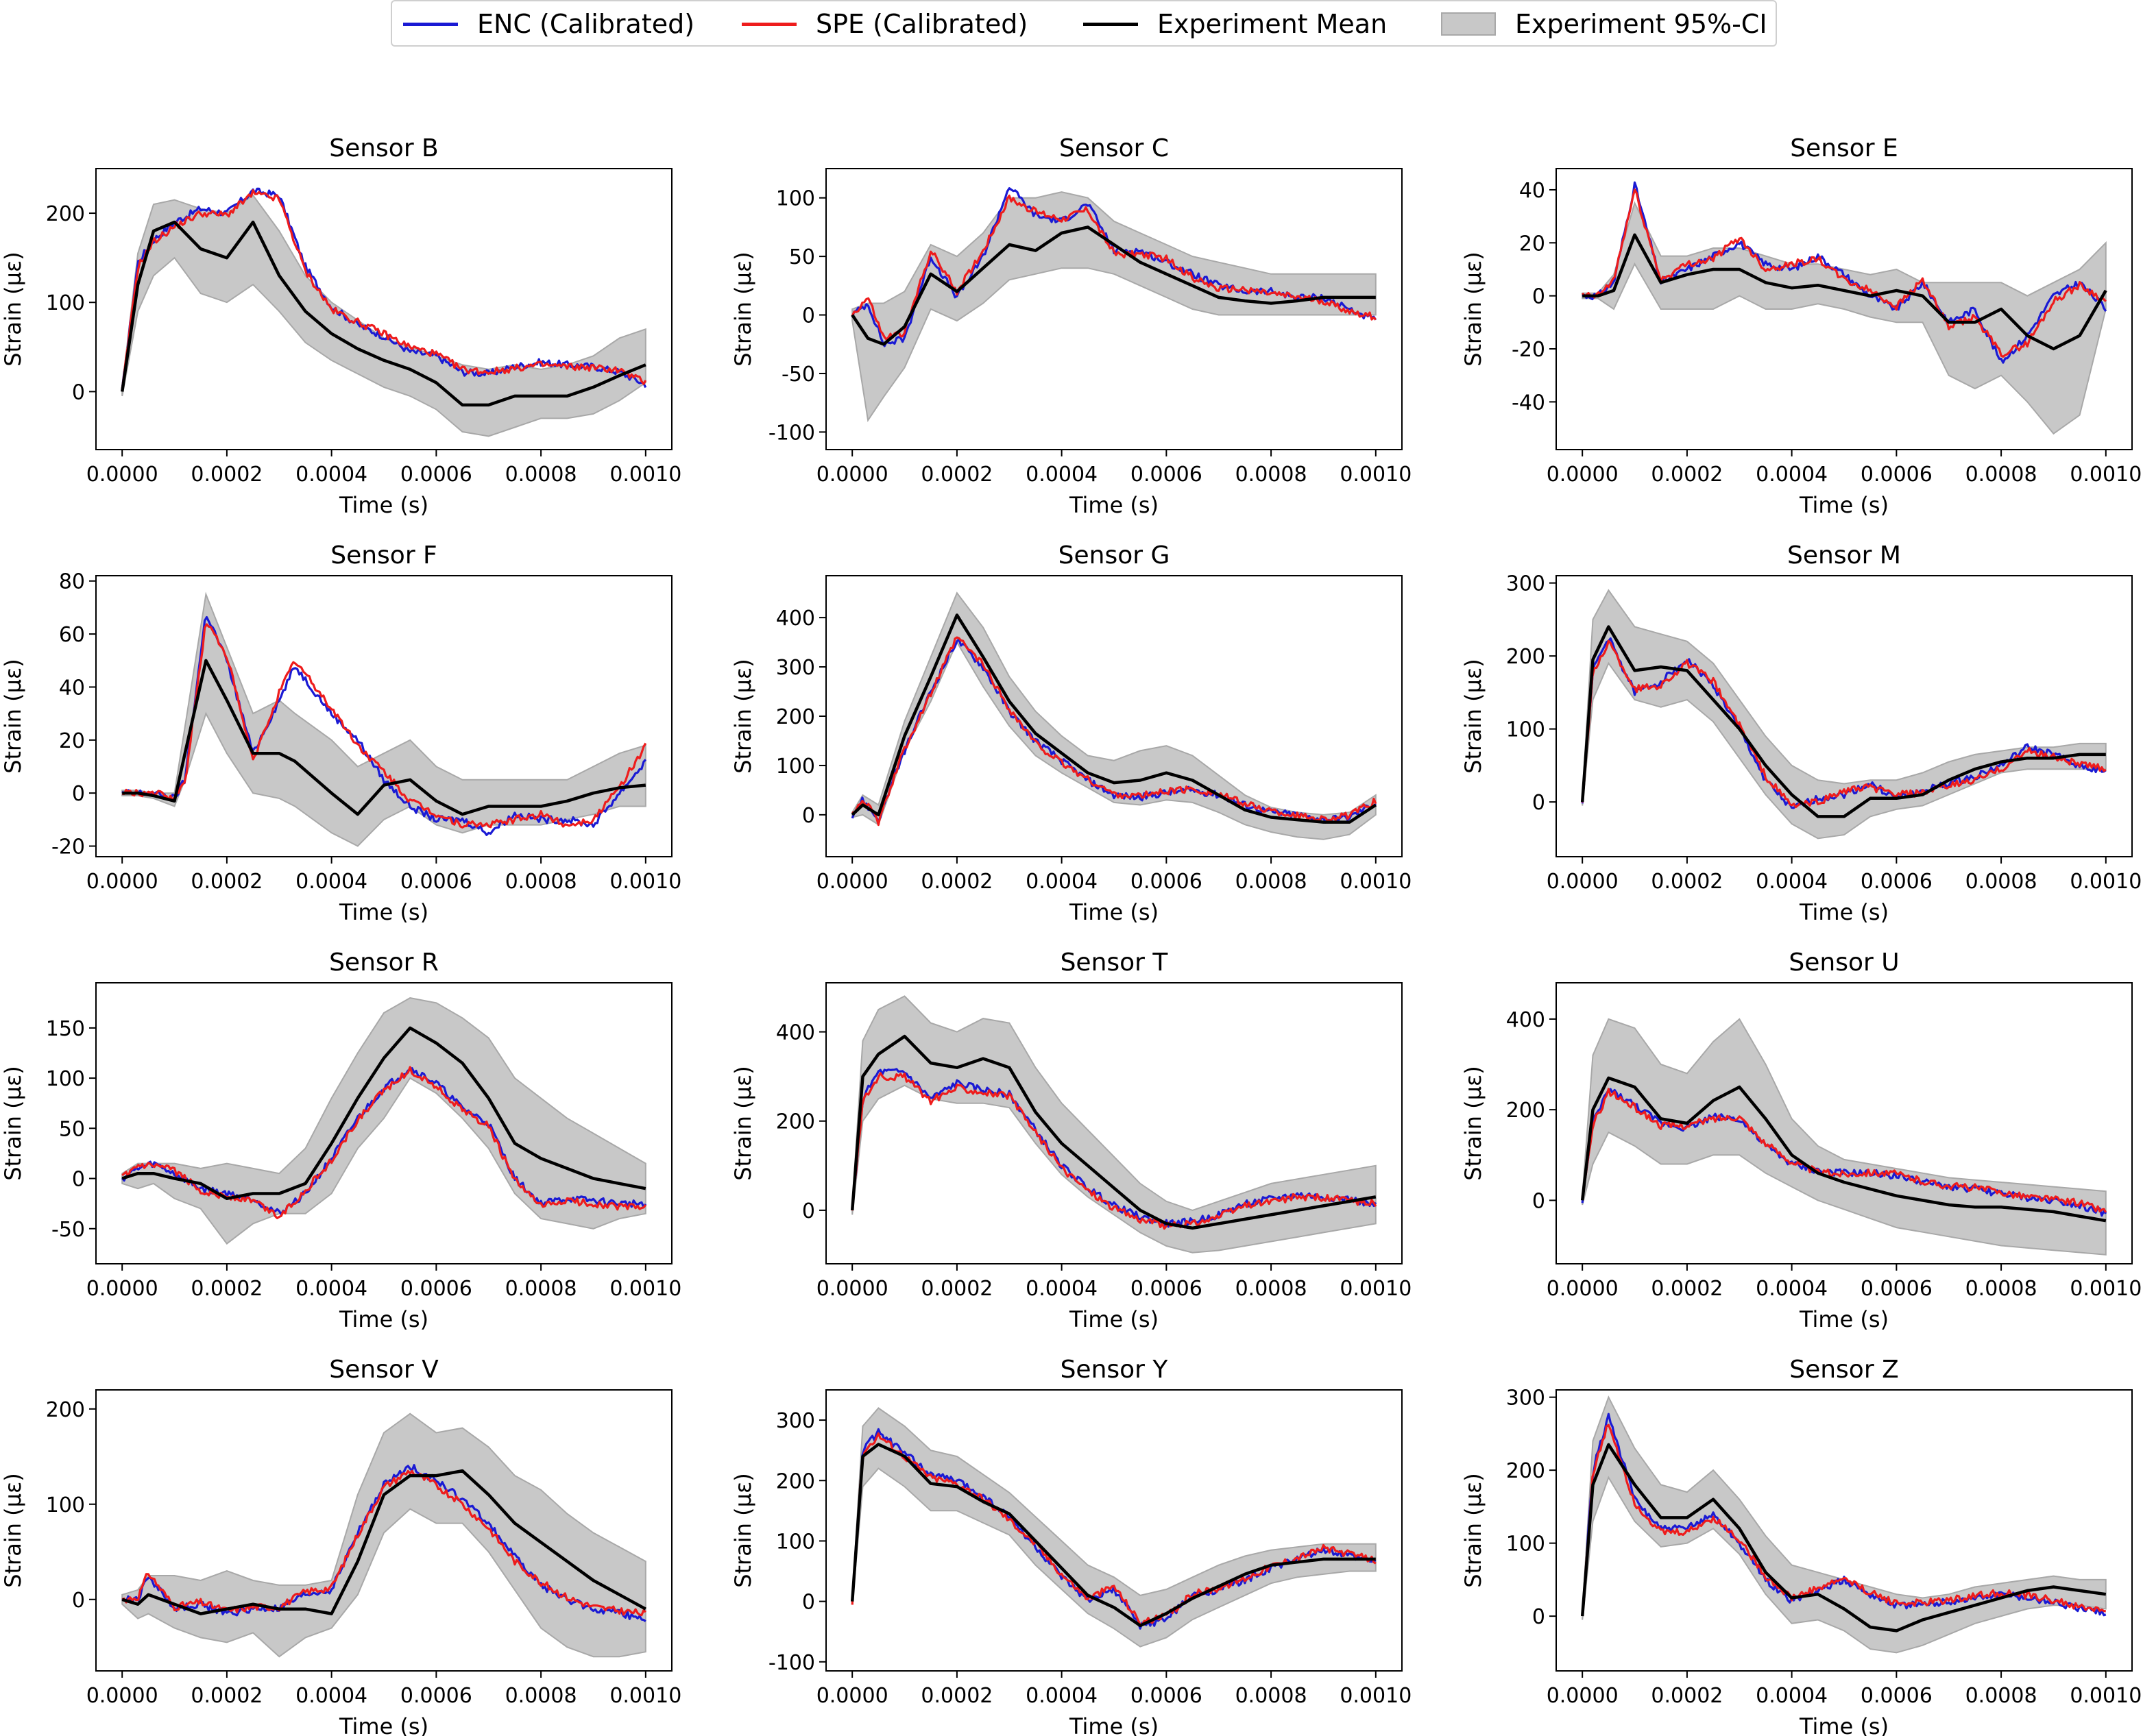 The height and width of the screenshot is (1736, 2143). I want to click on chart-title: Sensor V, so click(384, 1370).